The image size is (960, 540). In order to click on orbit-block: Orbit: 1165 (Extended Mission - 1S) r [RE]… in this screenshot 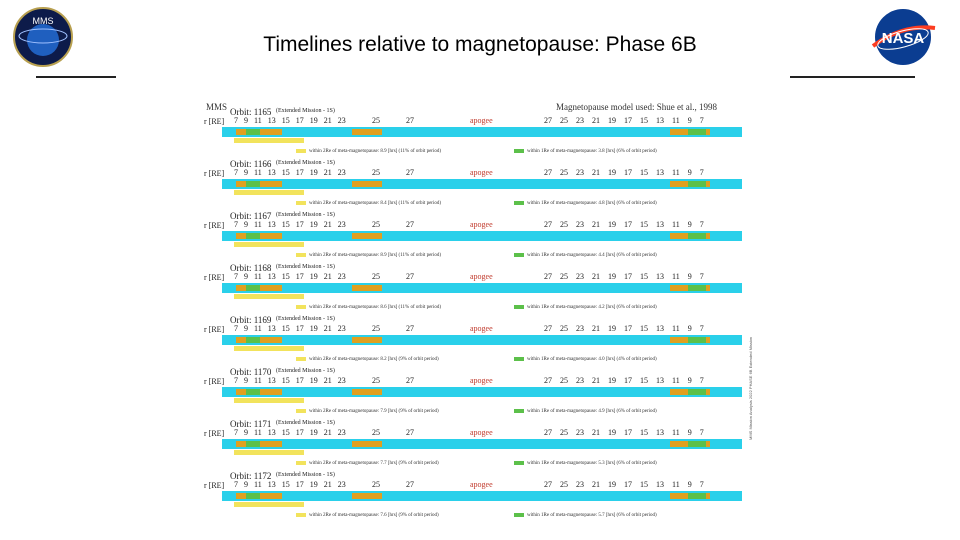, I will do `click(464, 133)`.